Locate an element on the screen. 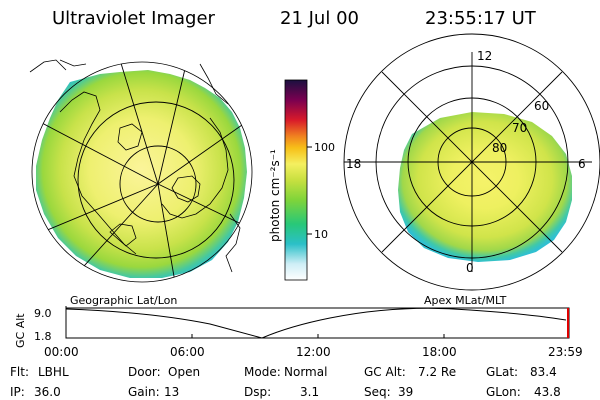 The image size is (600, 400). mlt-label-12: 12 is located at coordinates (484, 56).